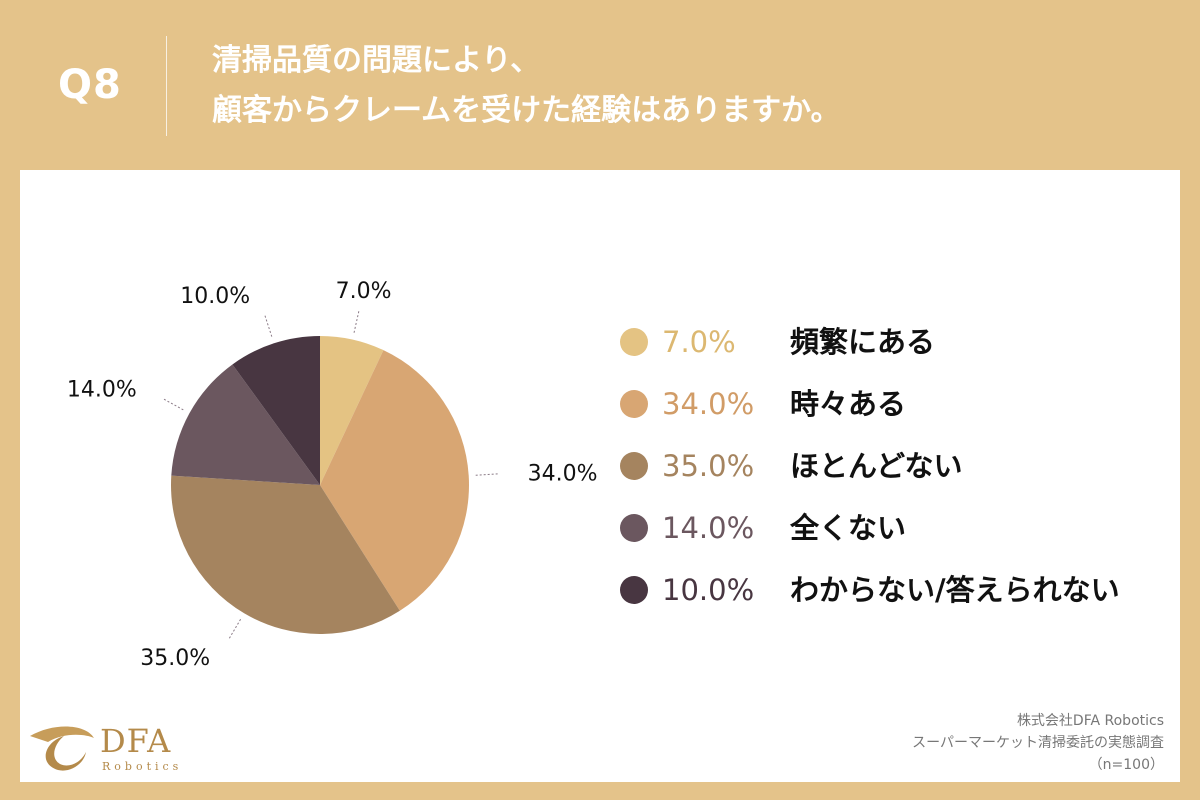 This screenshot has height=800, width=1200. Describe the element at coordinates (285, 554) in the screenshot. I see `pie-slice-rarely` at that location.